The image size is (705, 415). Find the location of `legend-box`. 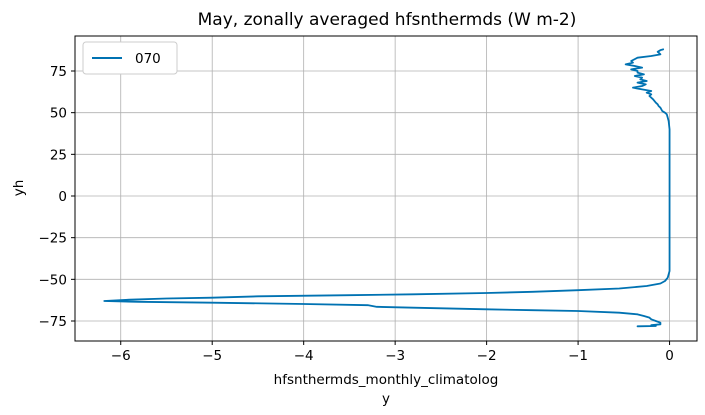

legend-box is located at coordinates (130, 58).